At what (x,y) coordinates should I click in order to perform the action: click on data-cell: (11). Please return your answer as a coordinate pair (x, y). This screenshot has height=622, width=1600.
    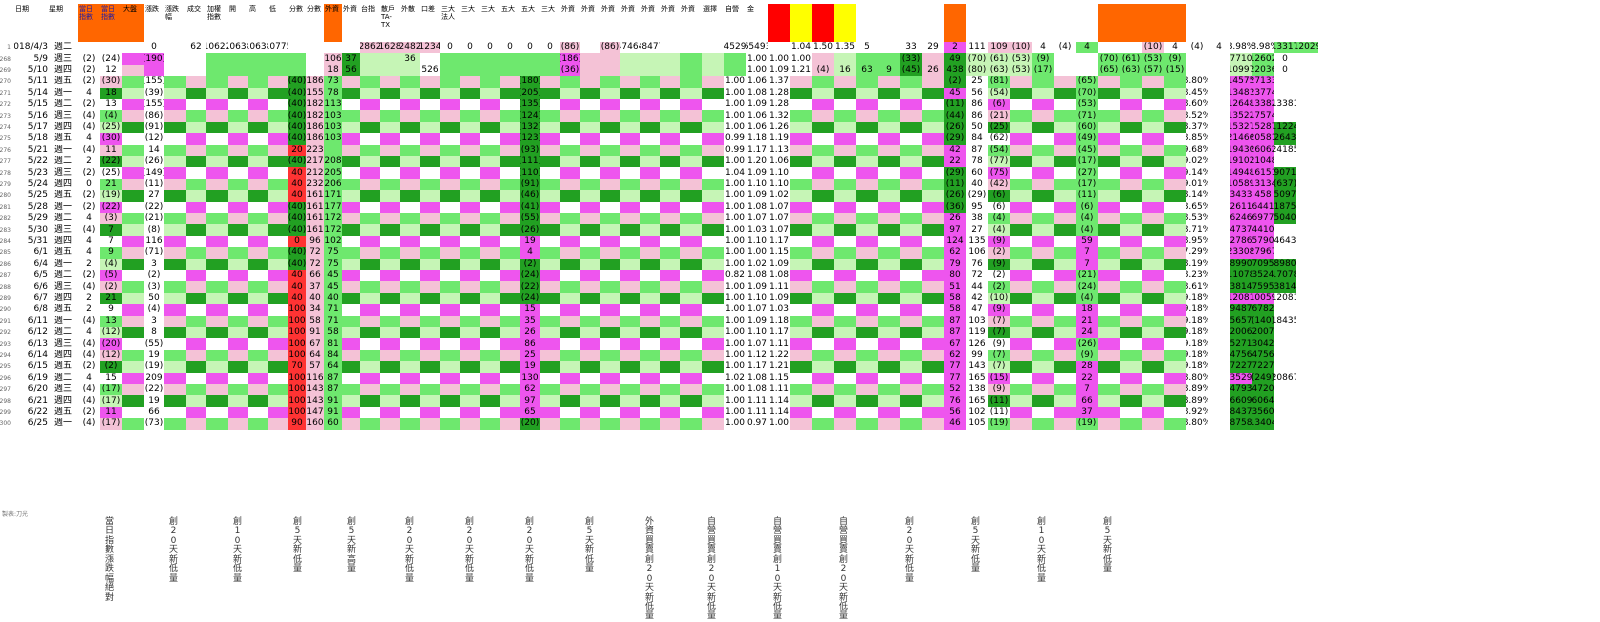
    Looking at the image, I should click on (955, 105).